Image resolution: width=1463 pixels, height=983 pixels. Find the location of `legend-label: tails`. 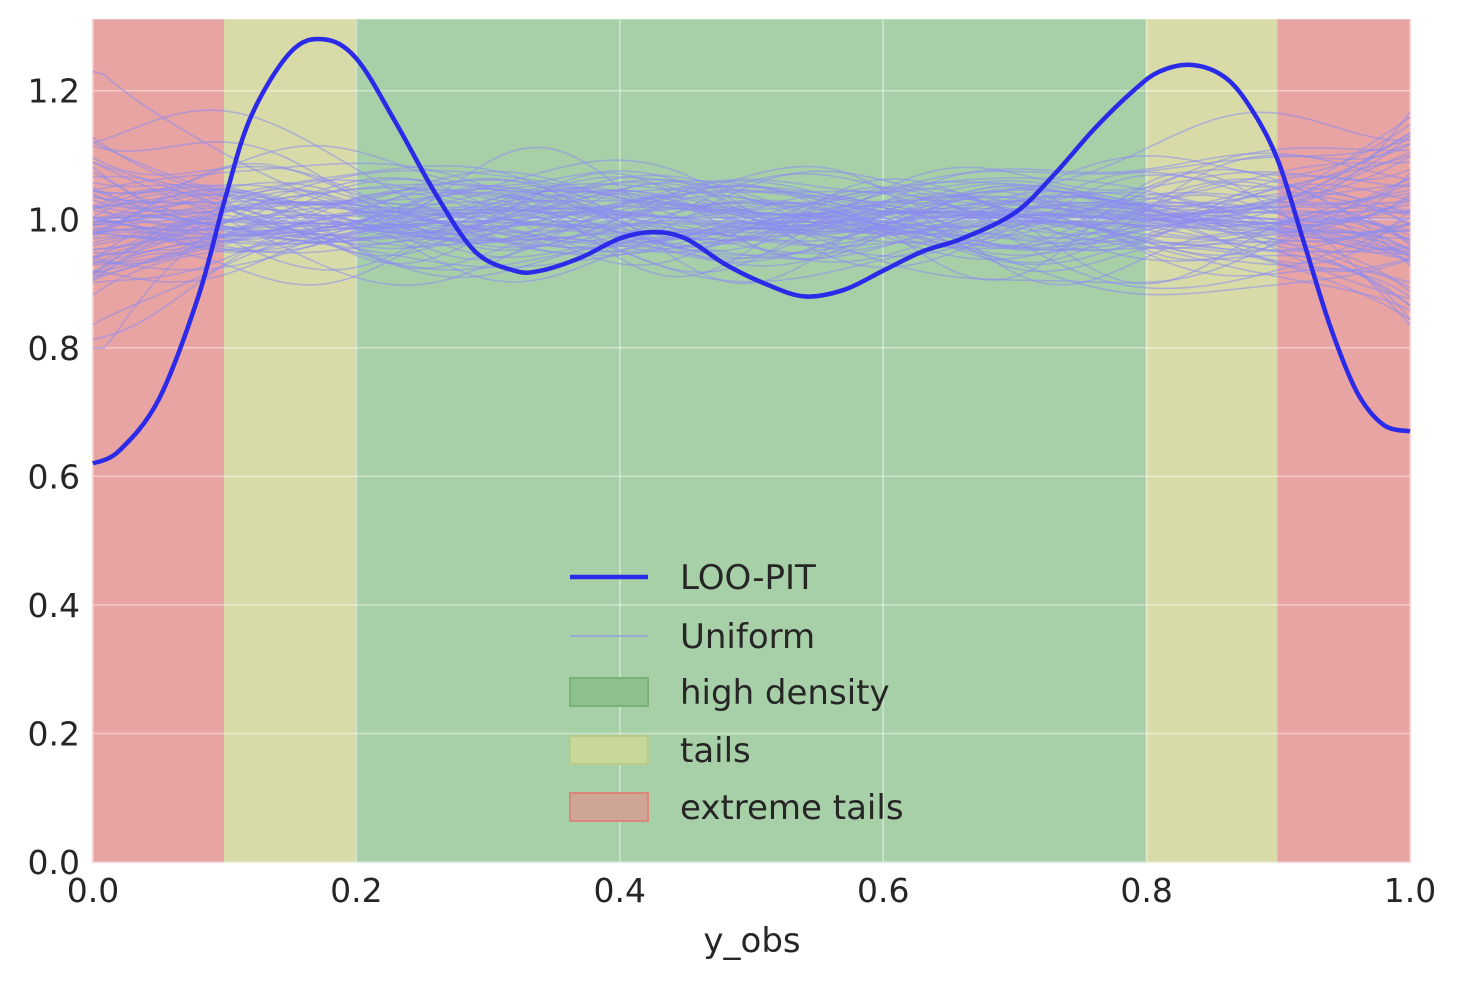

legend-label: tails is located at coordinates (715, 751).